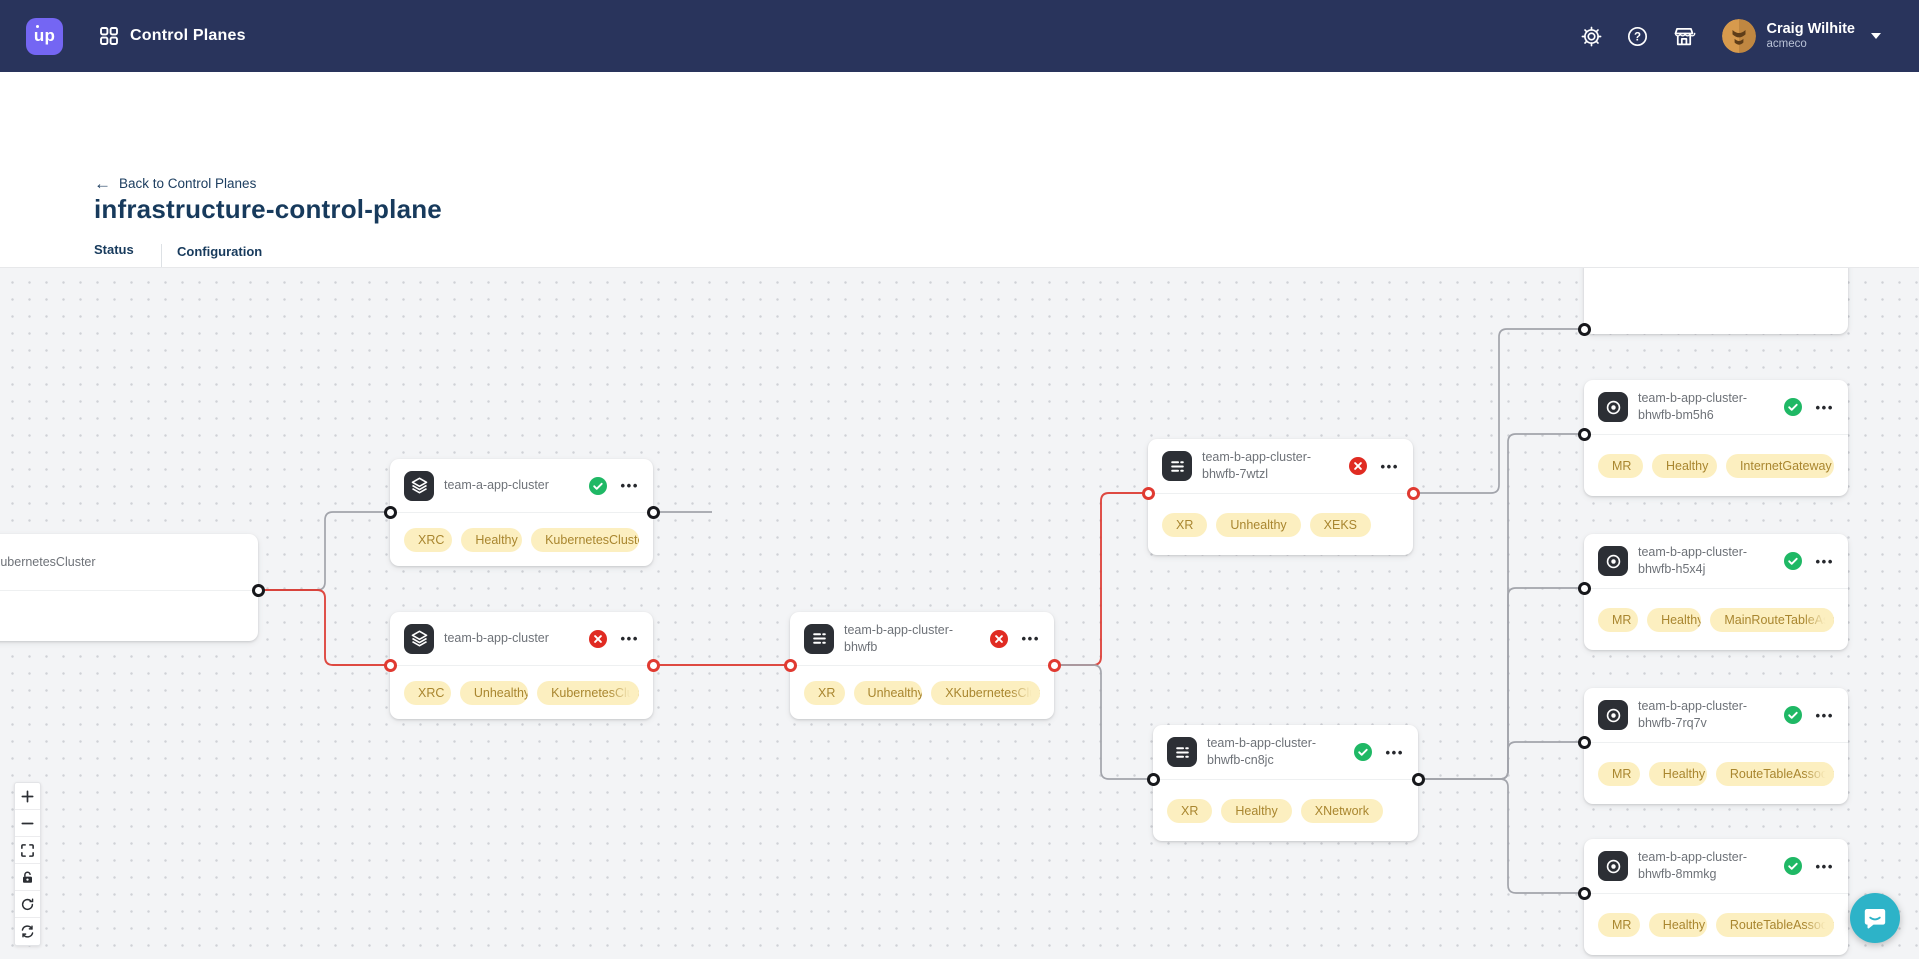  I want to click on badge: XEKS, so click(1340, 524).